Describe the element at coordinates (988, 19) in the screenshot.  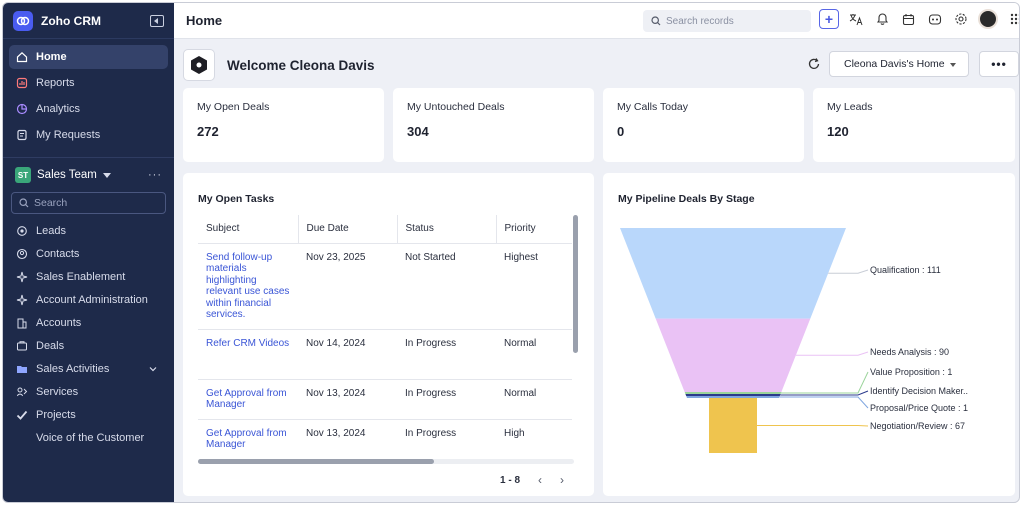
I see `user-avatar` at that location.